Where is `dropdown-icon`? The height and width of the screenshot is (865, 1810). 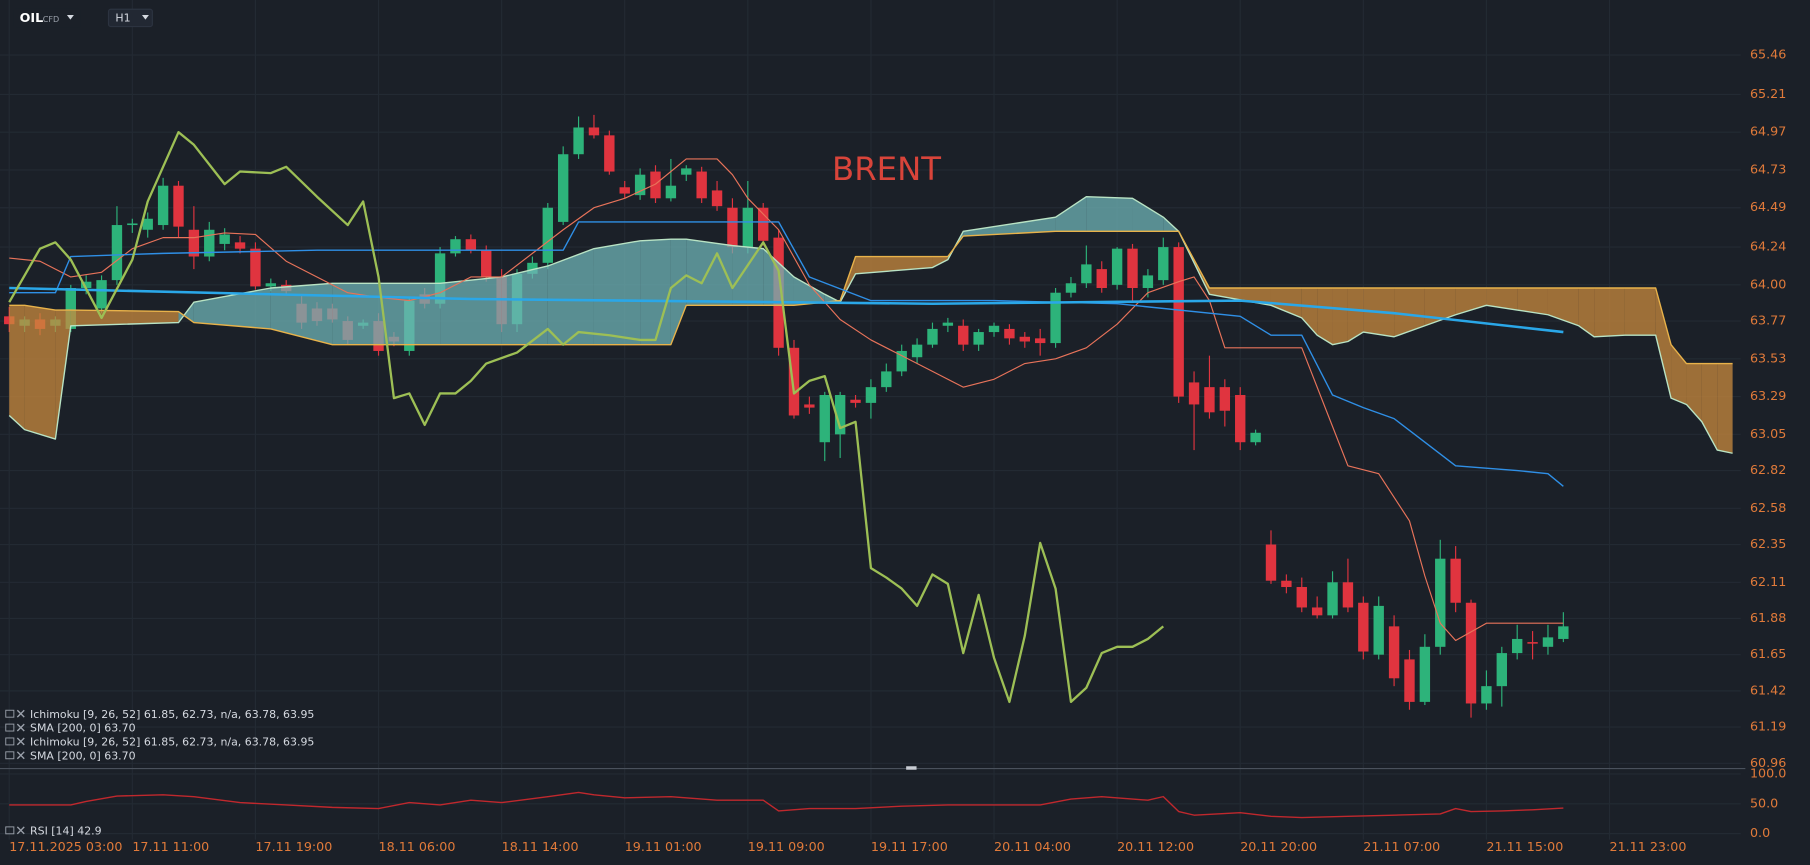
dropdown-icon is located at coordinates (70, 17).